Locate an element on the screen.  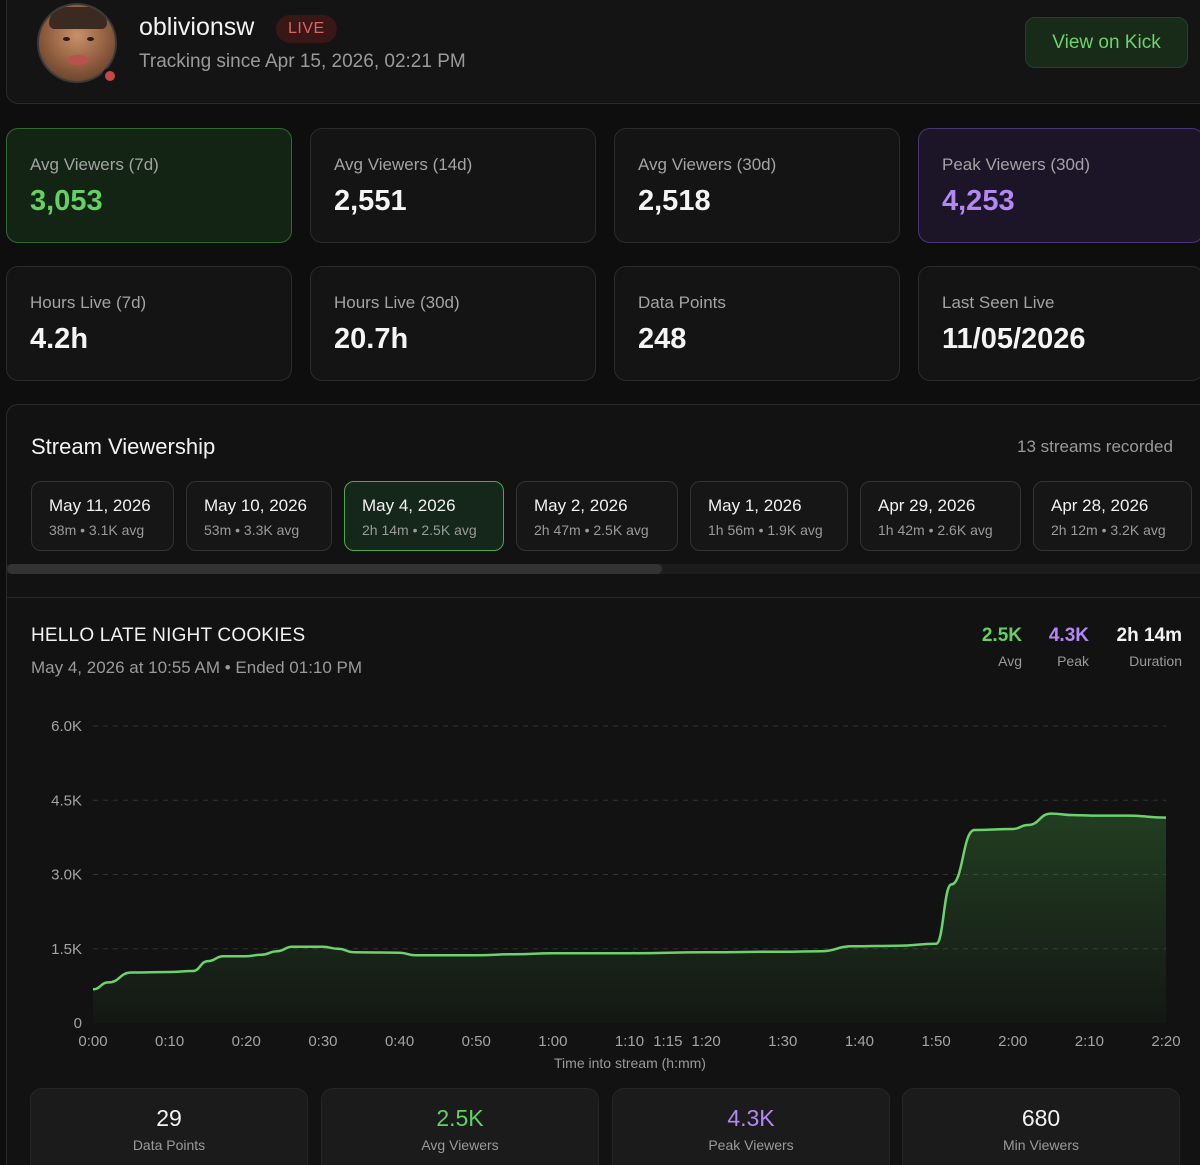
bottom-card-peak-viewers: 4.3K Peak Viewers is located at coordinates (751, 1126).